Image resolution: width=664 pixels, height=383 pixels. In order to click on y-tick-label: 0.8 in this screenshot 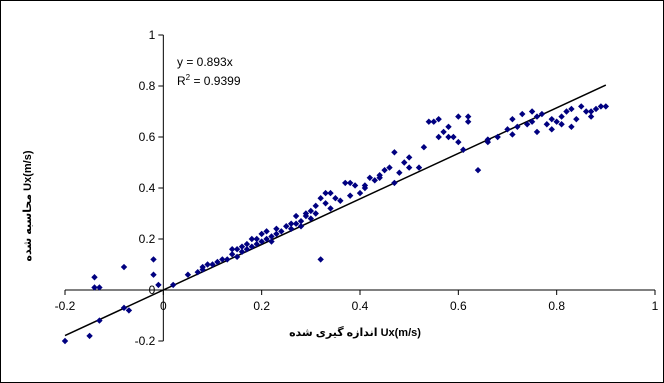, I will do `click(147, 86)`.